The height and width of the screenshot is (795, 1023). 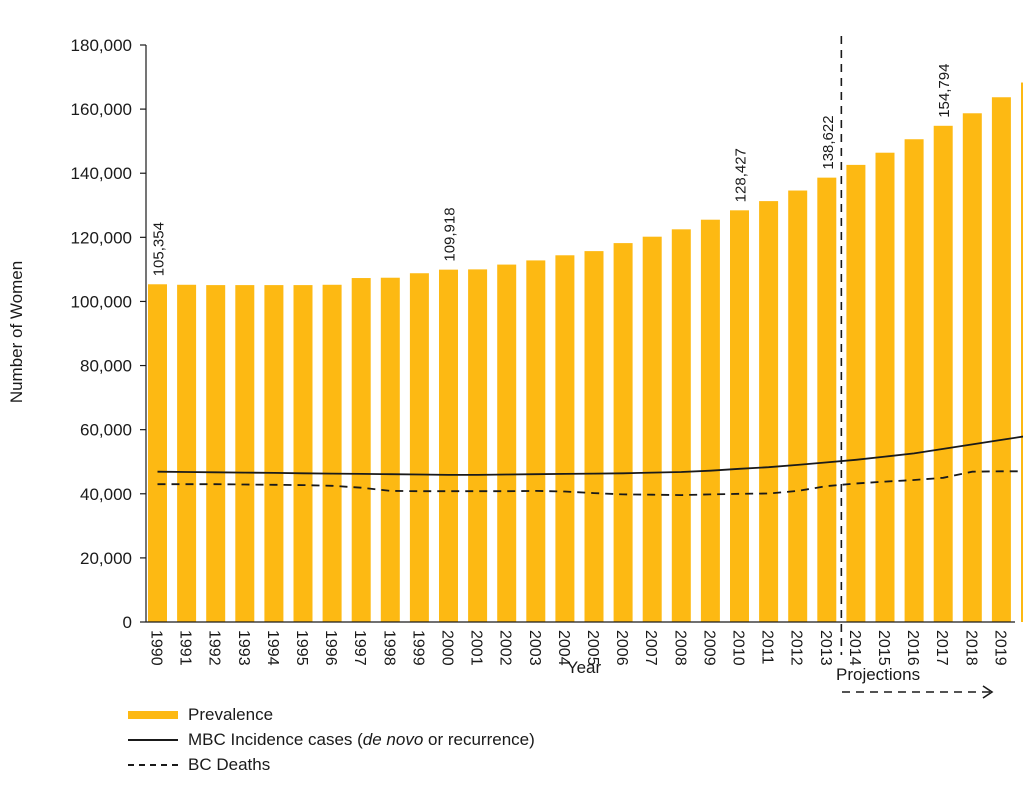 What do you see at coordinates (883, 648) in the screenshot?
I see `x-tick-label: 2015` at bounding box center [883, 648].